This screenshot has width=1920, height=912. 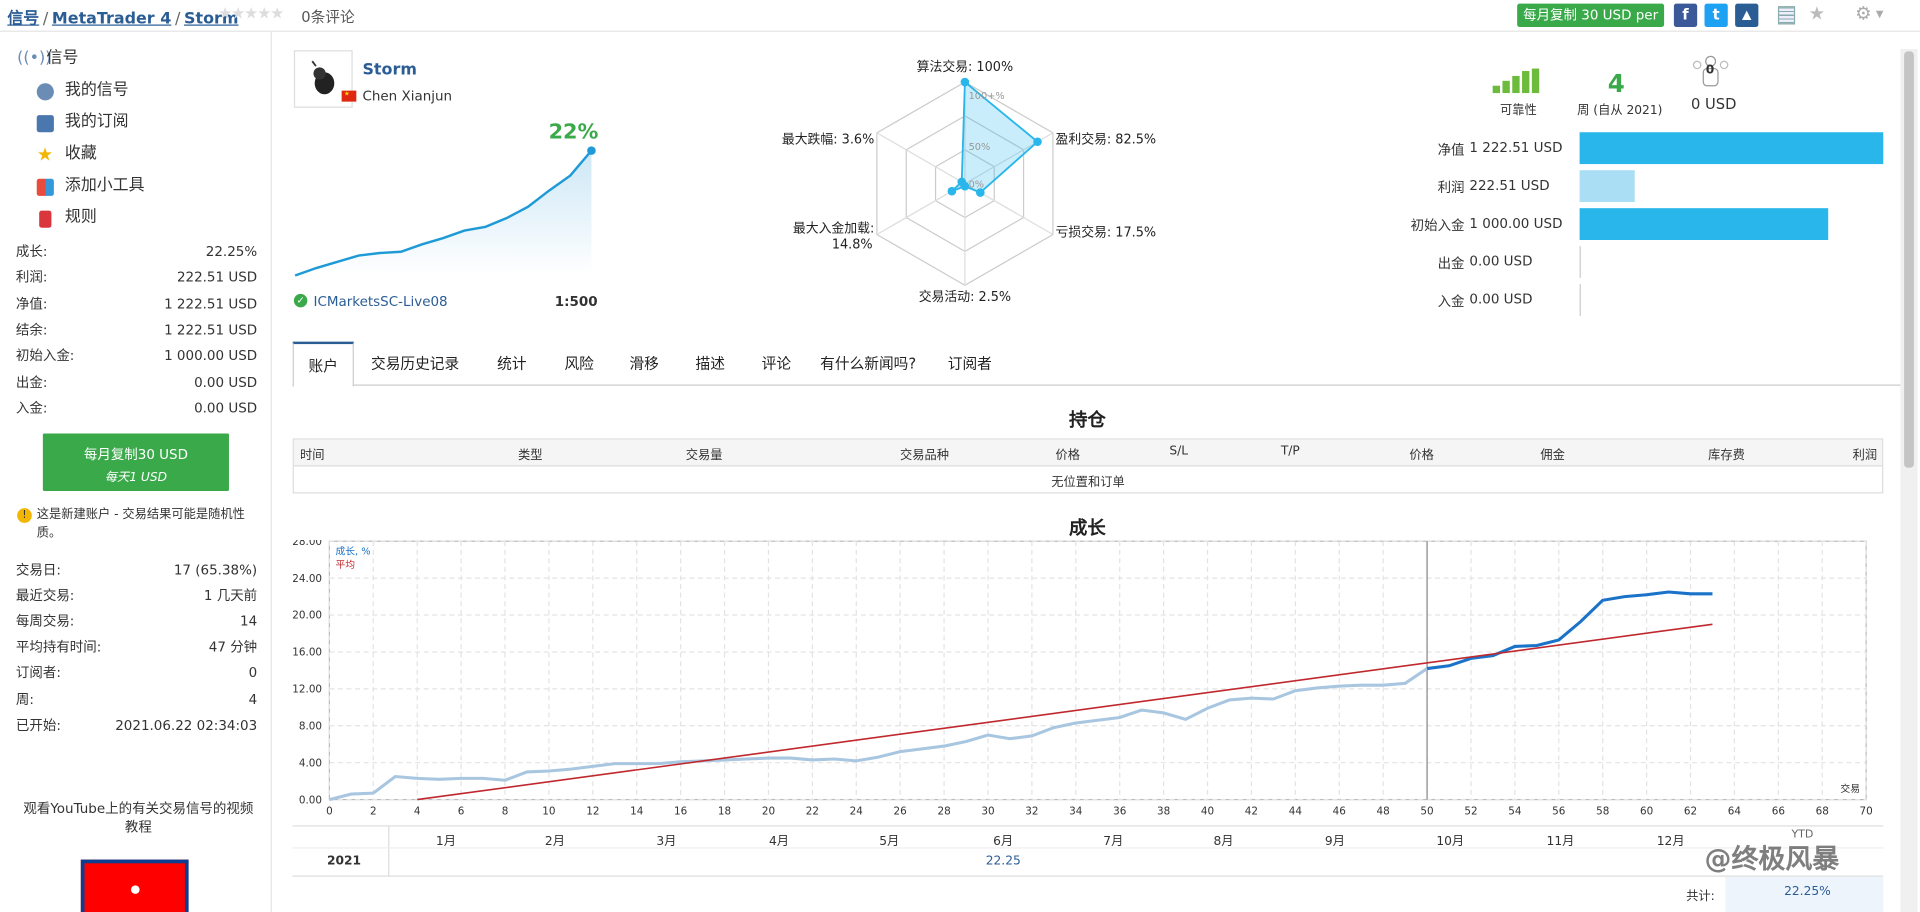 What do you see at coordinates (969, 364) in the screenshot?
I see `tab-8: 订阅者` at bounding box center [969, 364].